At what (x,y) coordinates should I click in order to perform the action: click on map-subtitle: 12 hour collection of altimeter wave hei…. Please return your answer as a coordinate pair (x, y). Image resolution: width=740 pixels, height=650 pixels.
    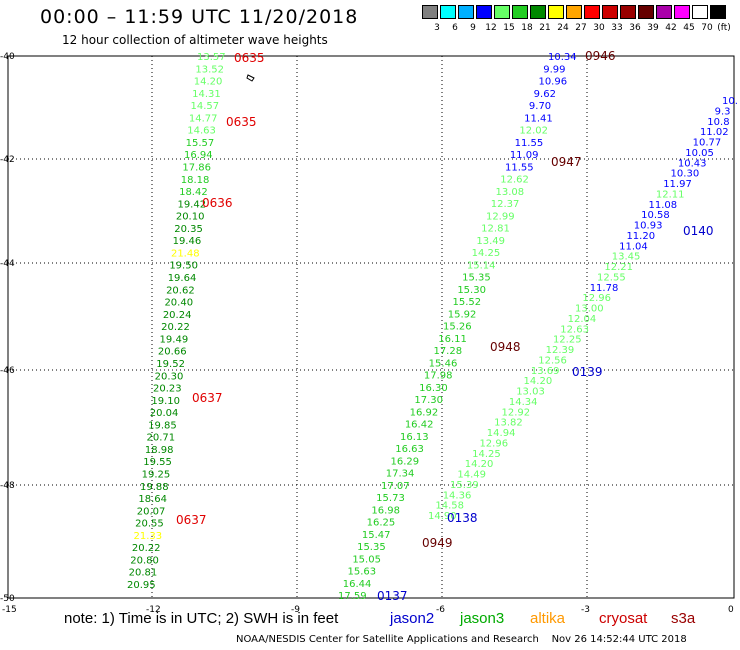
    Looking at the image, I should click on (195, 40).